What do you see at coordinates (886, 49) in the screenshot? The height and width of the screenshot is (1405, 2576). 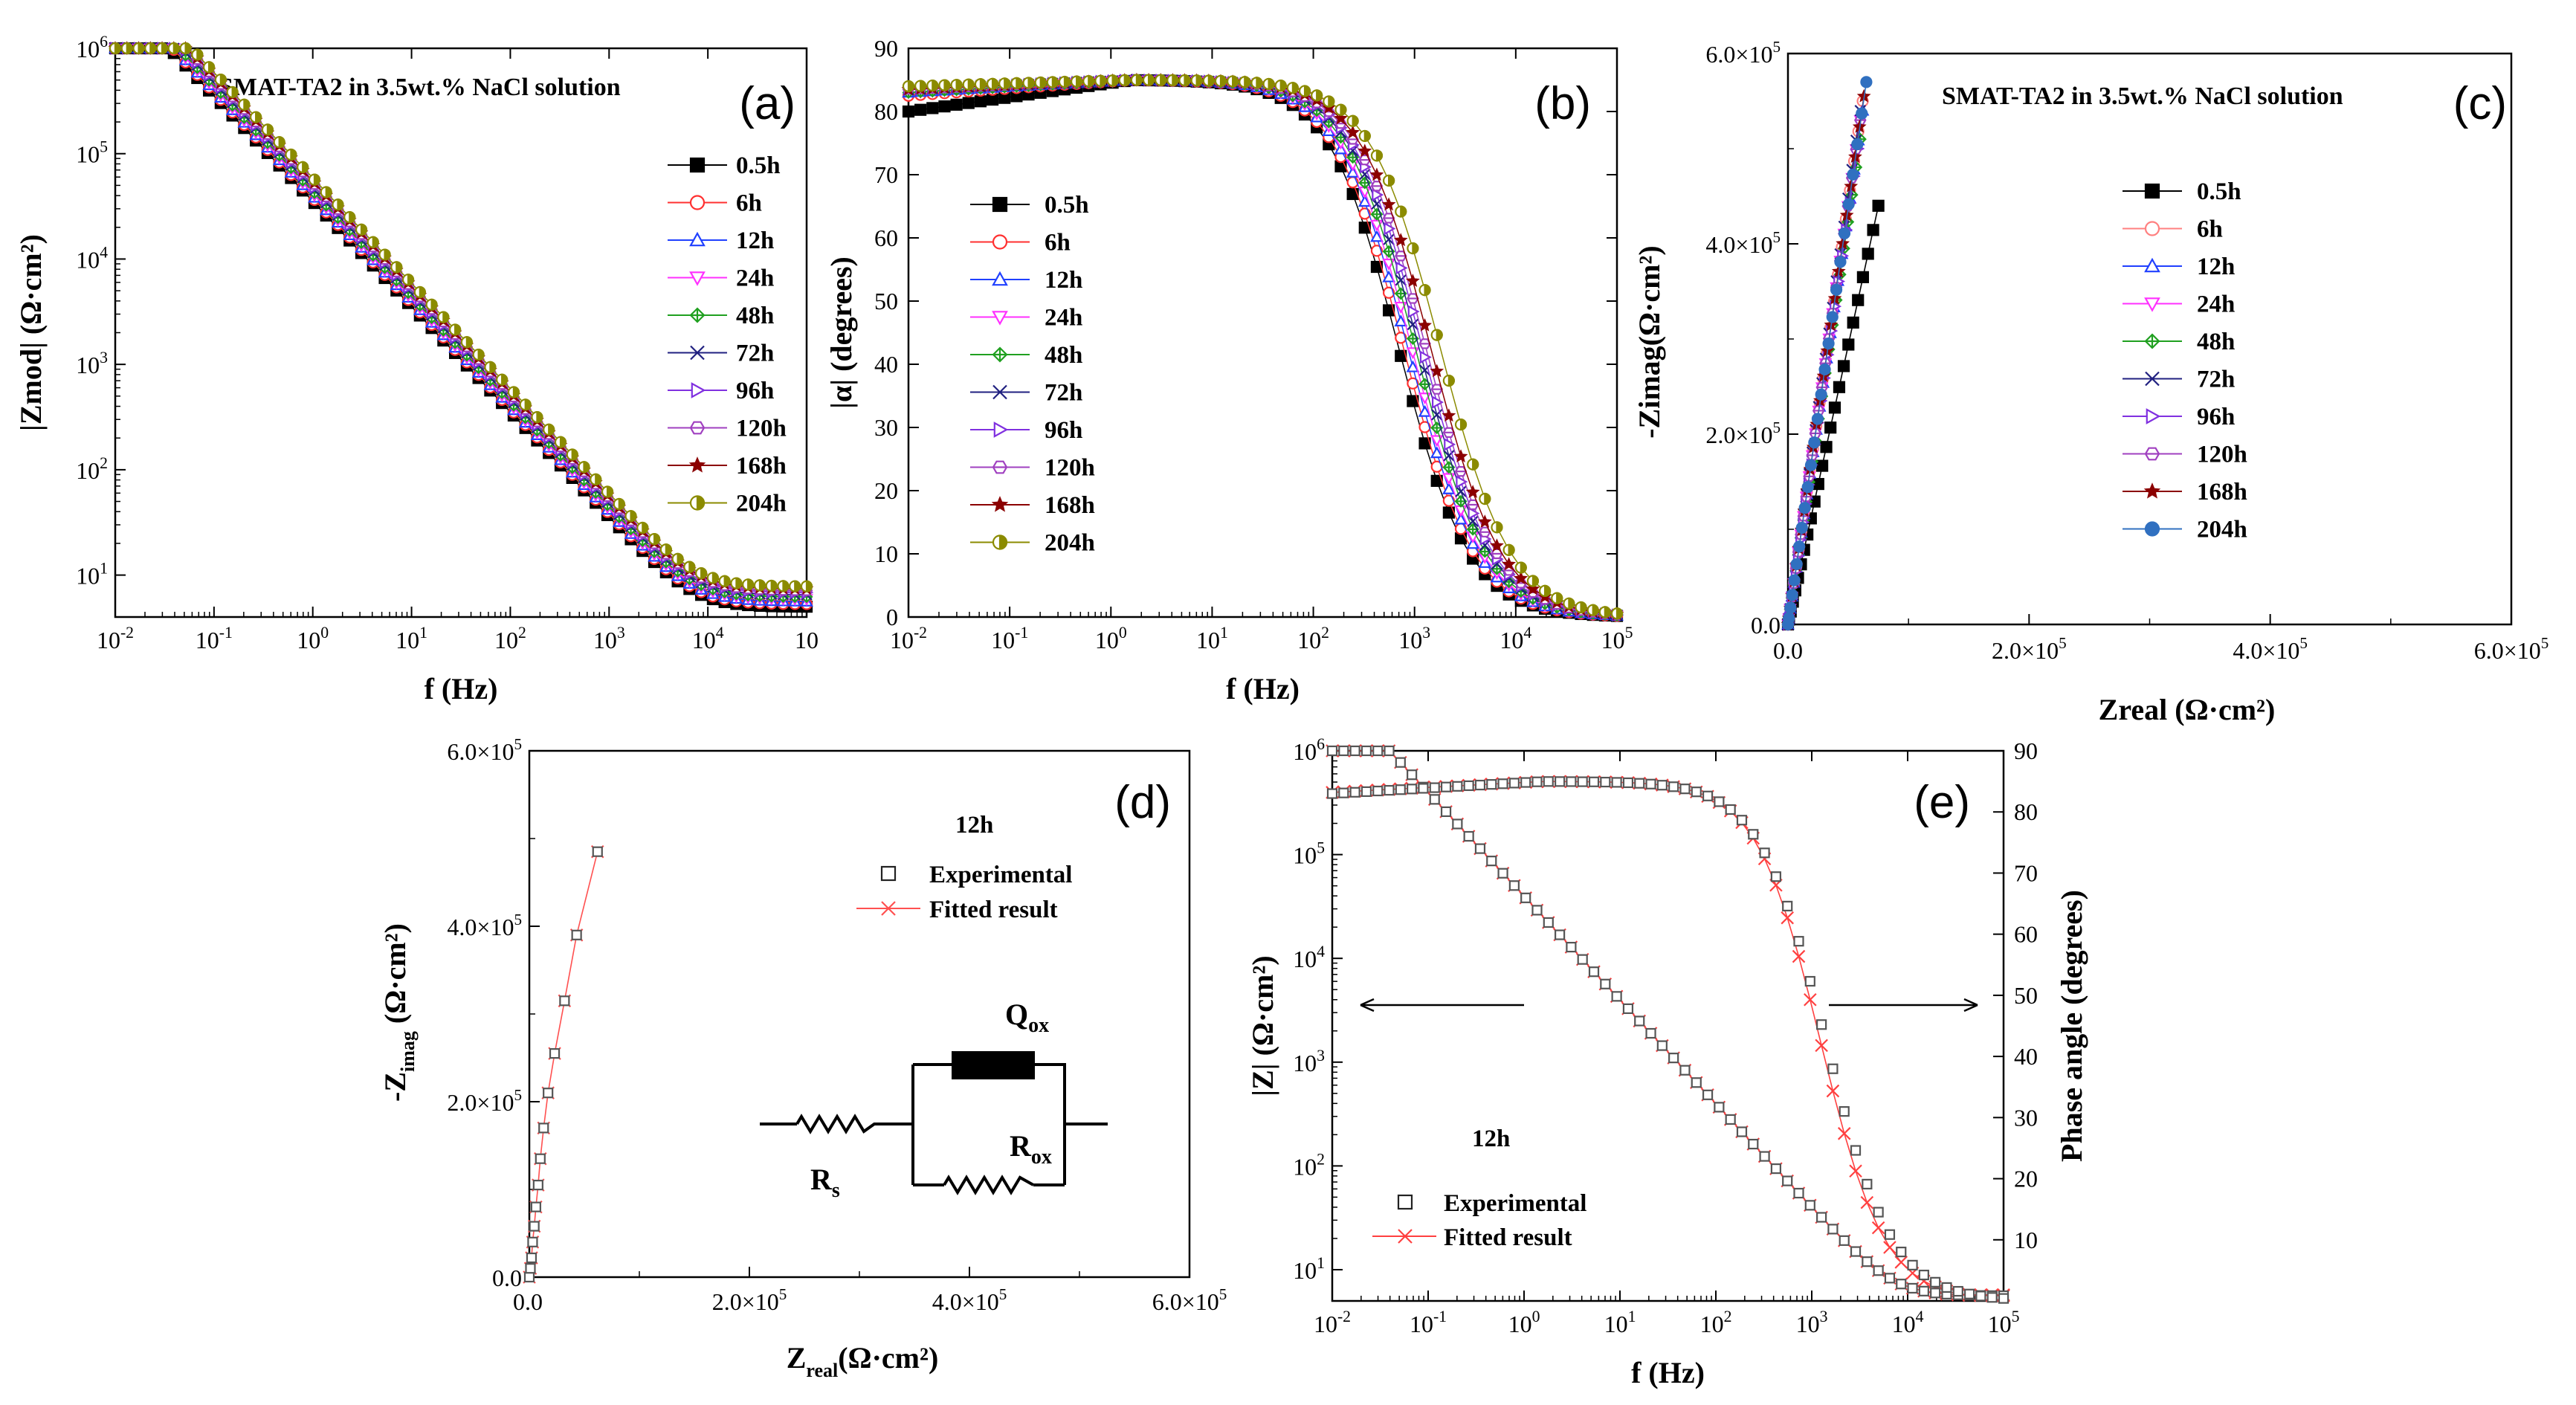 I see `y-tick-label: 90` at bounding box center [886, 49].